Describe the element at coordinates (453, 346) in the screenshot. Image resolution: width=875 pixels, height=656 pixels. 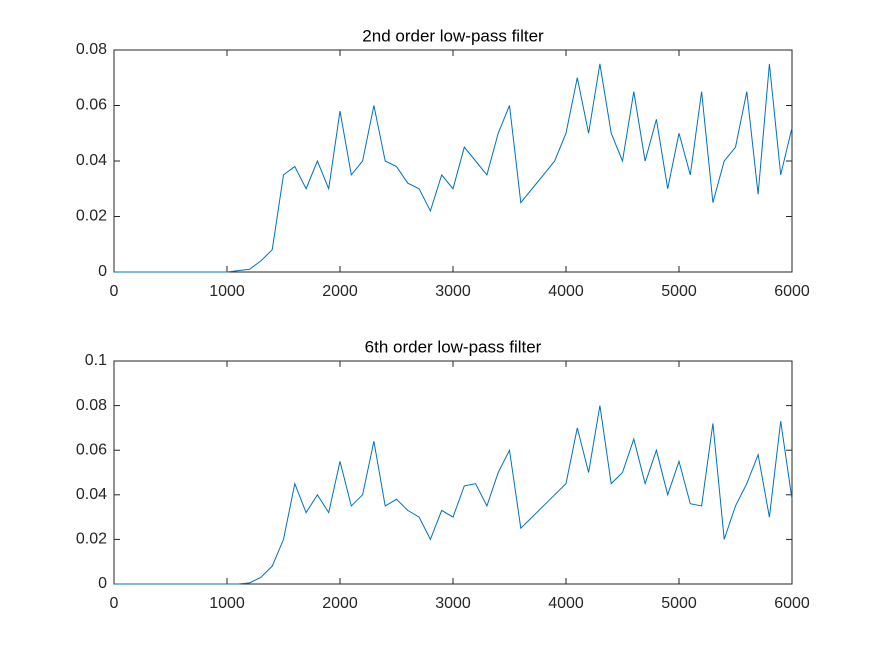
I see `chart-title: 6th order low-pass filter` at that location.